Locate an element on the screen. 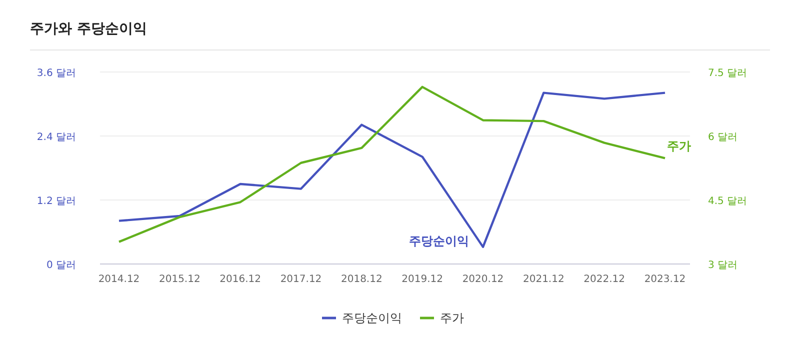 The image size is (800, 343). chart-title: 주가와 주당순이익 is located at coordinates (88, 29).